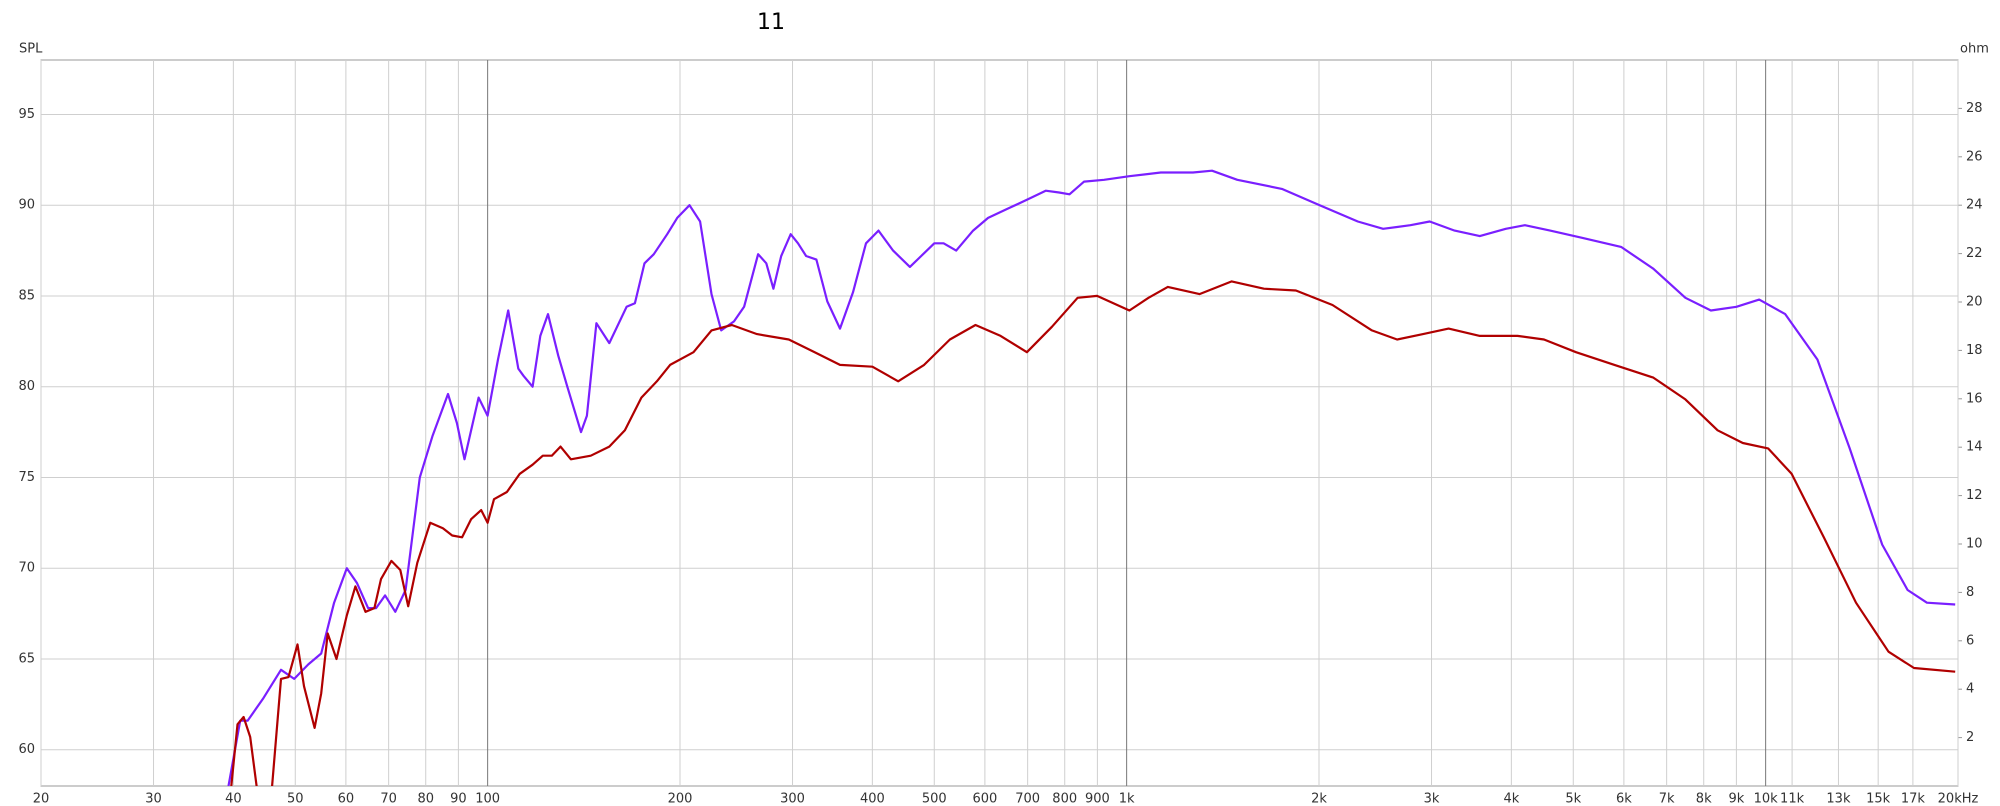 This screenshot has width=2000, height=806. Describe the element at coordinates (984, 799) in the screenshot. I see `x-tick-label: 600` at that location.